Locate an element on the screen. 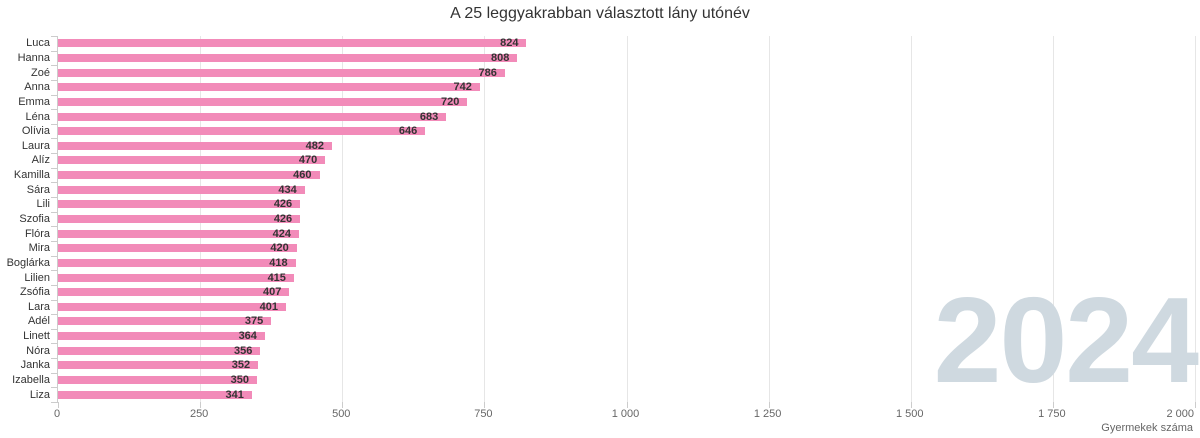 The image size is (1200, 438). category-label: Alíz is located at coordinates (40, 160).